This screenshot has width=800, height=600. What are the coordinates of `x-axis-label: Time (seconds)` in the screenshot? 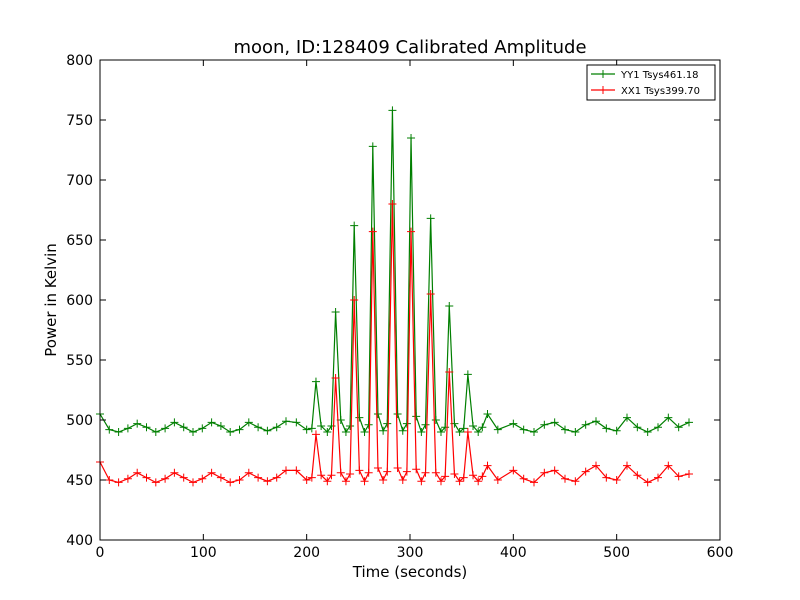 It's located at (410, 572).